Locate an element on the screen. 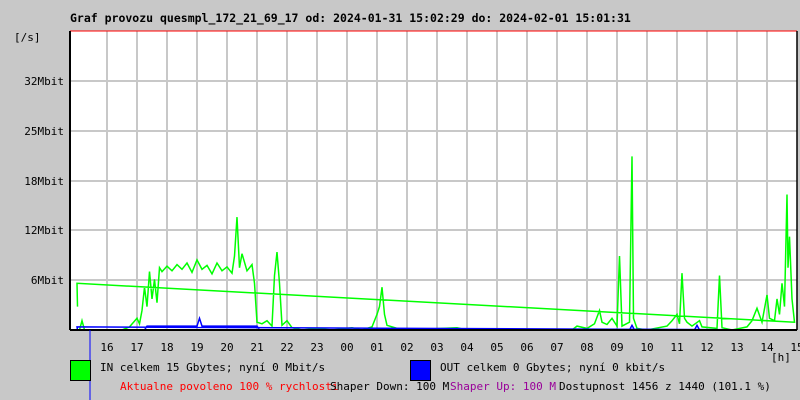  x-tick-label: 12 is located at coordinates (706, 347).